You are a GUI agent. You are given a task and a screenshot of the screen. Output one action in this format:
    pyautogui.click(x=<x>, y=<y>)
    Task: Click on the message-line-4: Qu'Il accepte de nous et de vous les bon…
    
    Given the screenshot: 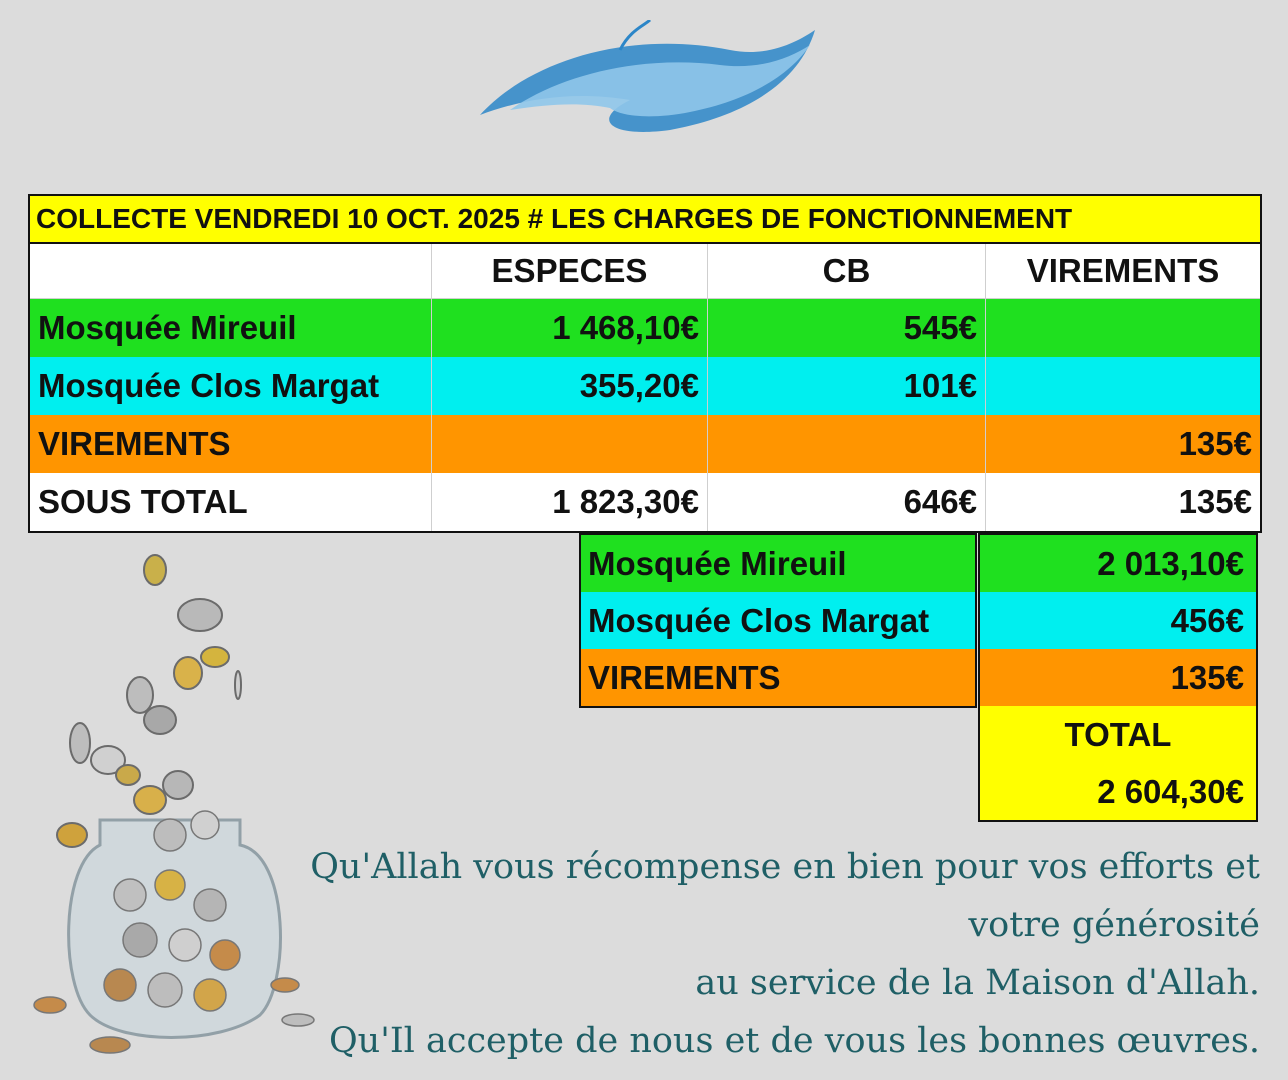 What is the action you would take?
    pyautogui.click(x=794, y=1041)
    